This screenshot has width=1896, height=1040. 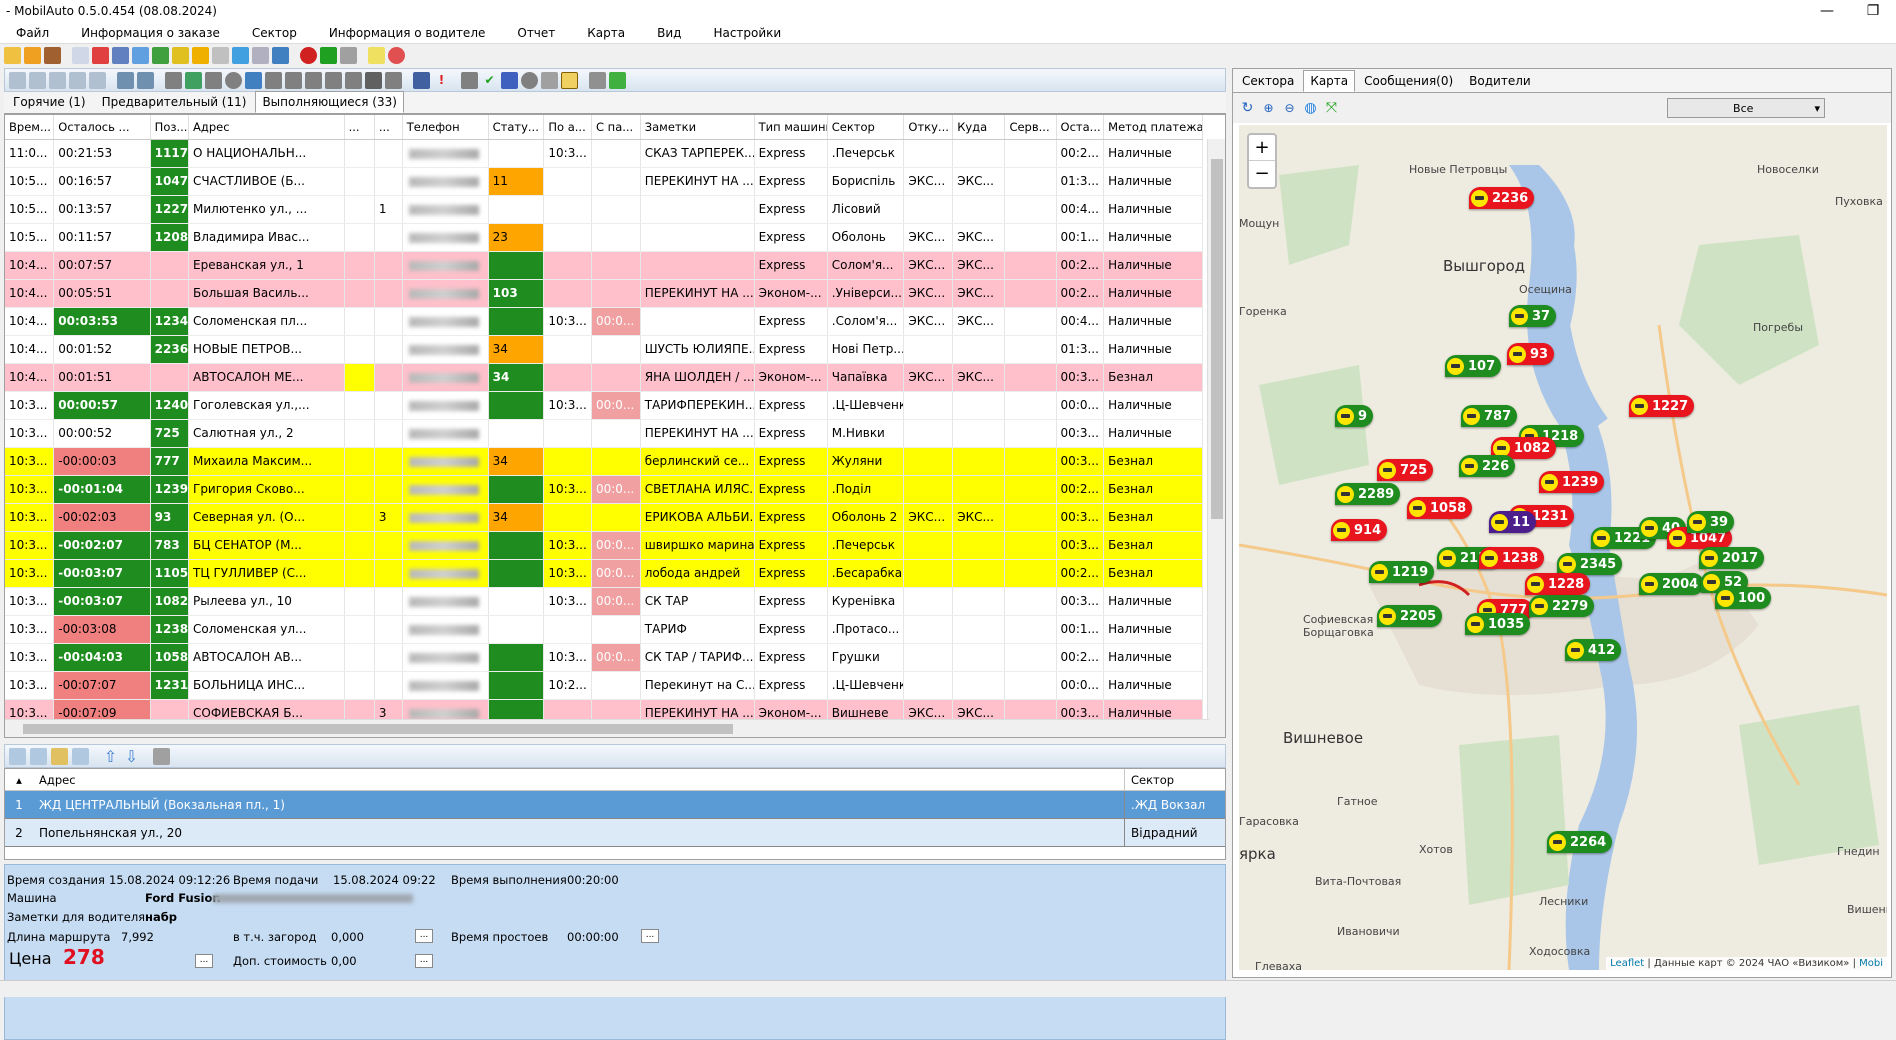 I want to click on printer-icon, so click(x=260, y=55).